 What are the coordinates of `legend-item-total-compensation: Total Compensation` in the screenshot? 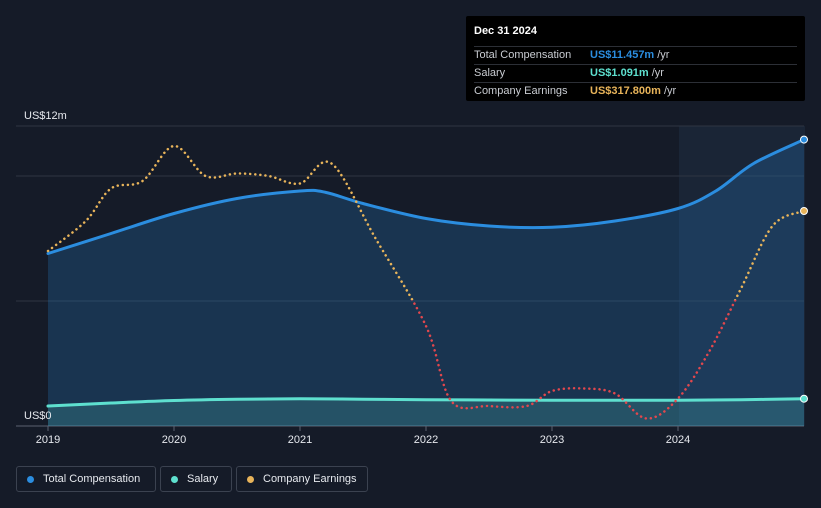 It's located at (86, 479).